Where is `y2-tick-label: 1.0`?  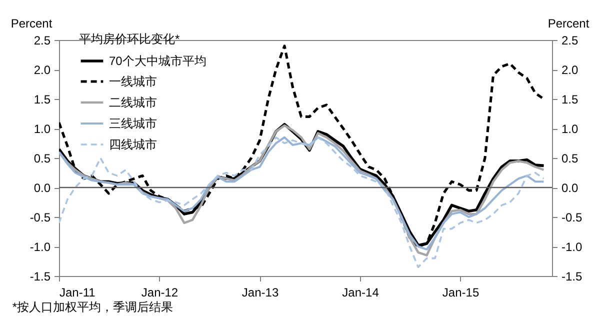
y2-tick-label: 1.0 is located at coordinates (570, 129).